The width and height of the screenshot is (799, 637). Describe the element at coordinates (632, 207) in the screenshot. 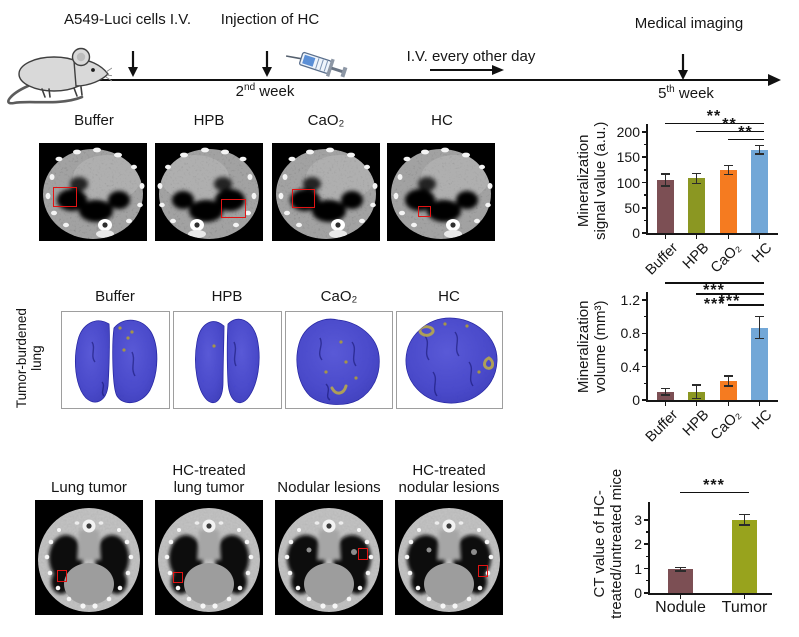

I see `y-tick-label: 50` at that location.